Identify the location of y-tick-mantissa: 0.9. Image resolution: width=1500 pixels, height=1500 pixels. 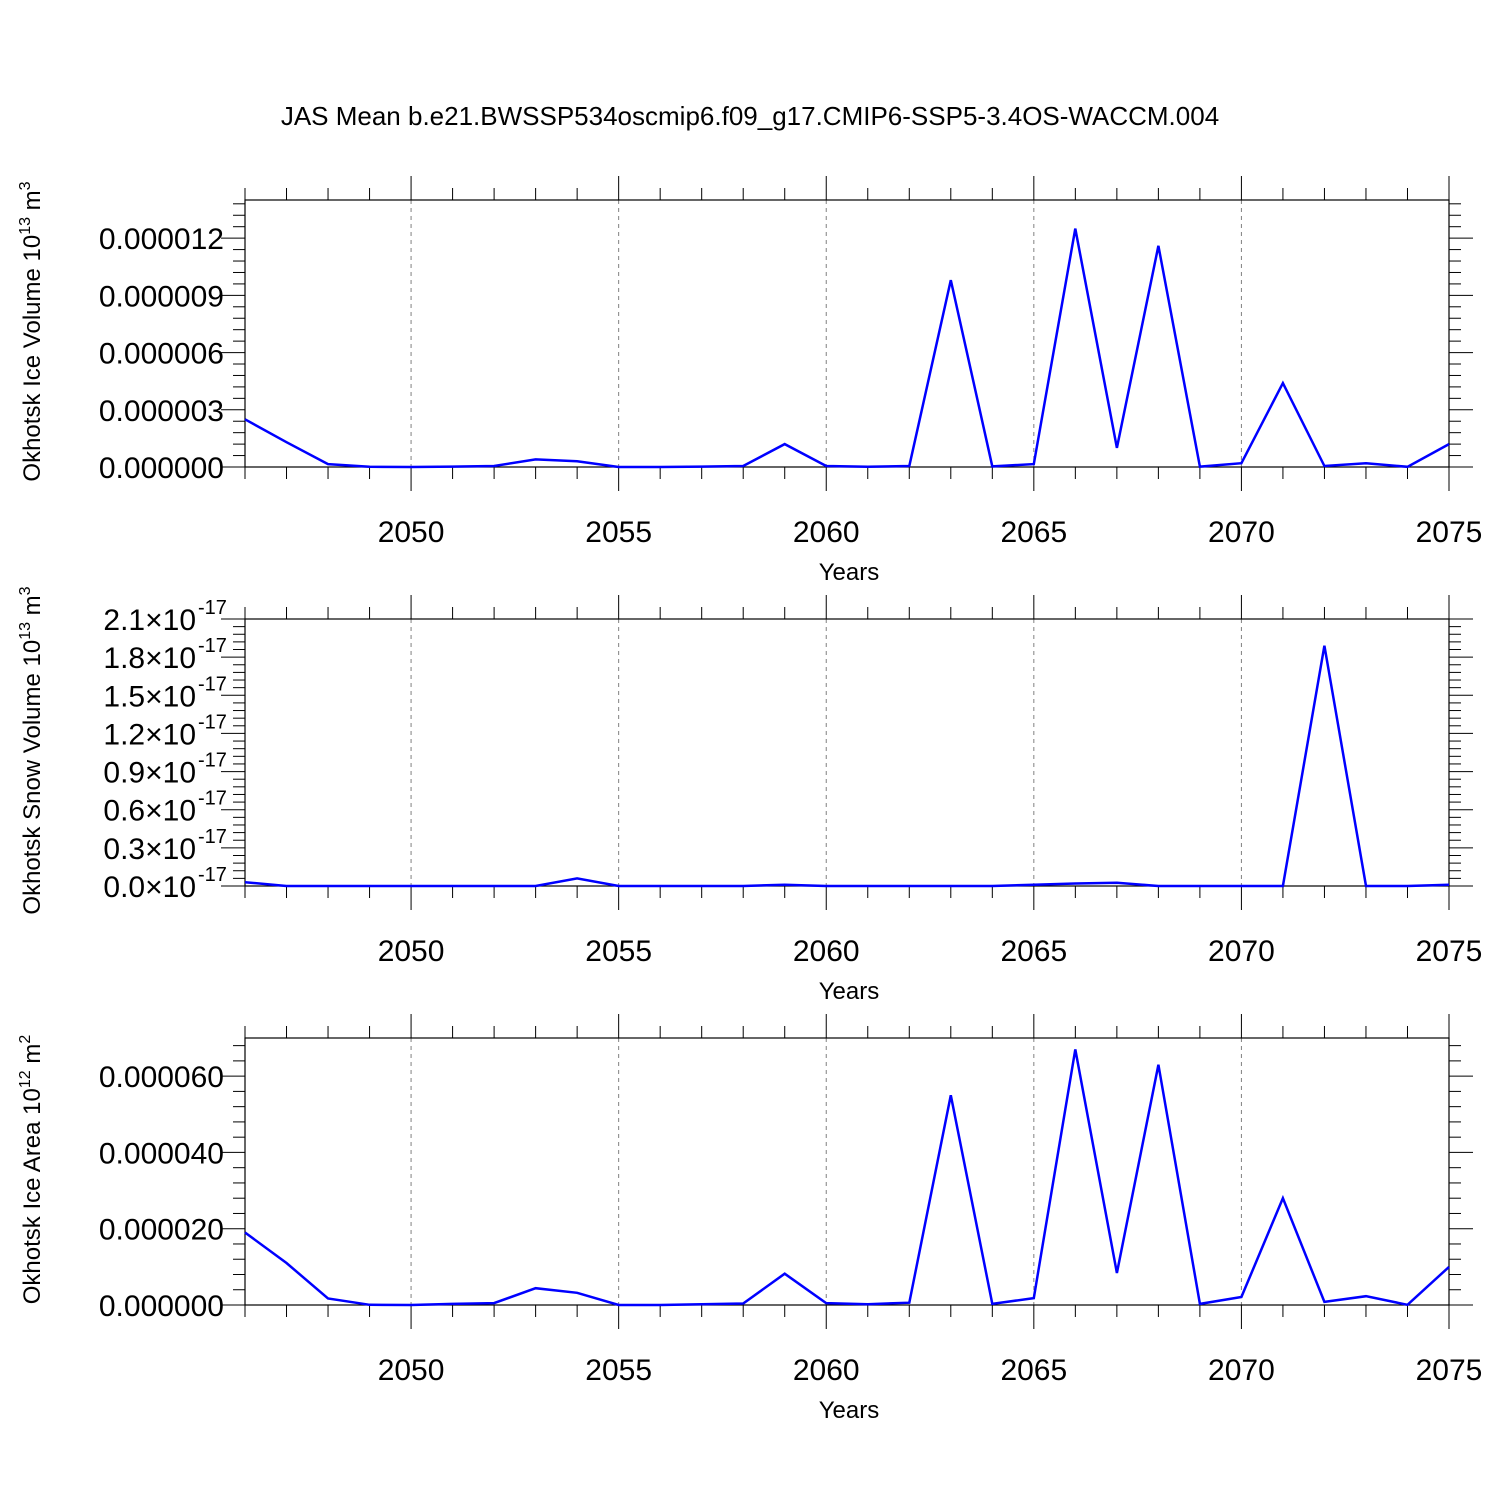
(124, 773).